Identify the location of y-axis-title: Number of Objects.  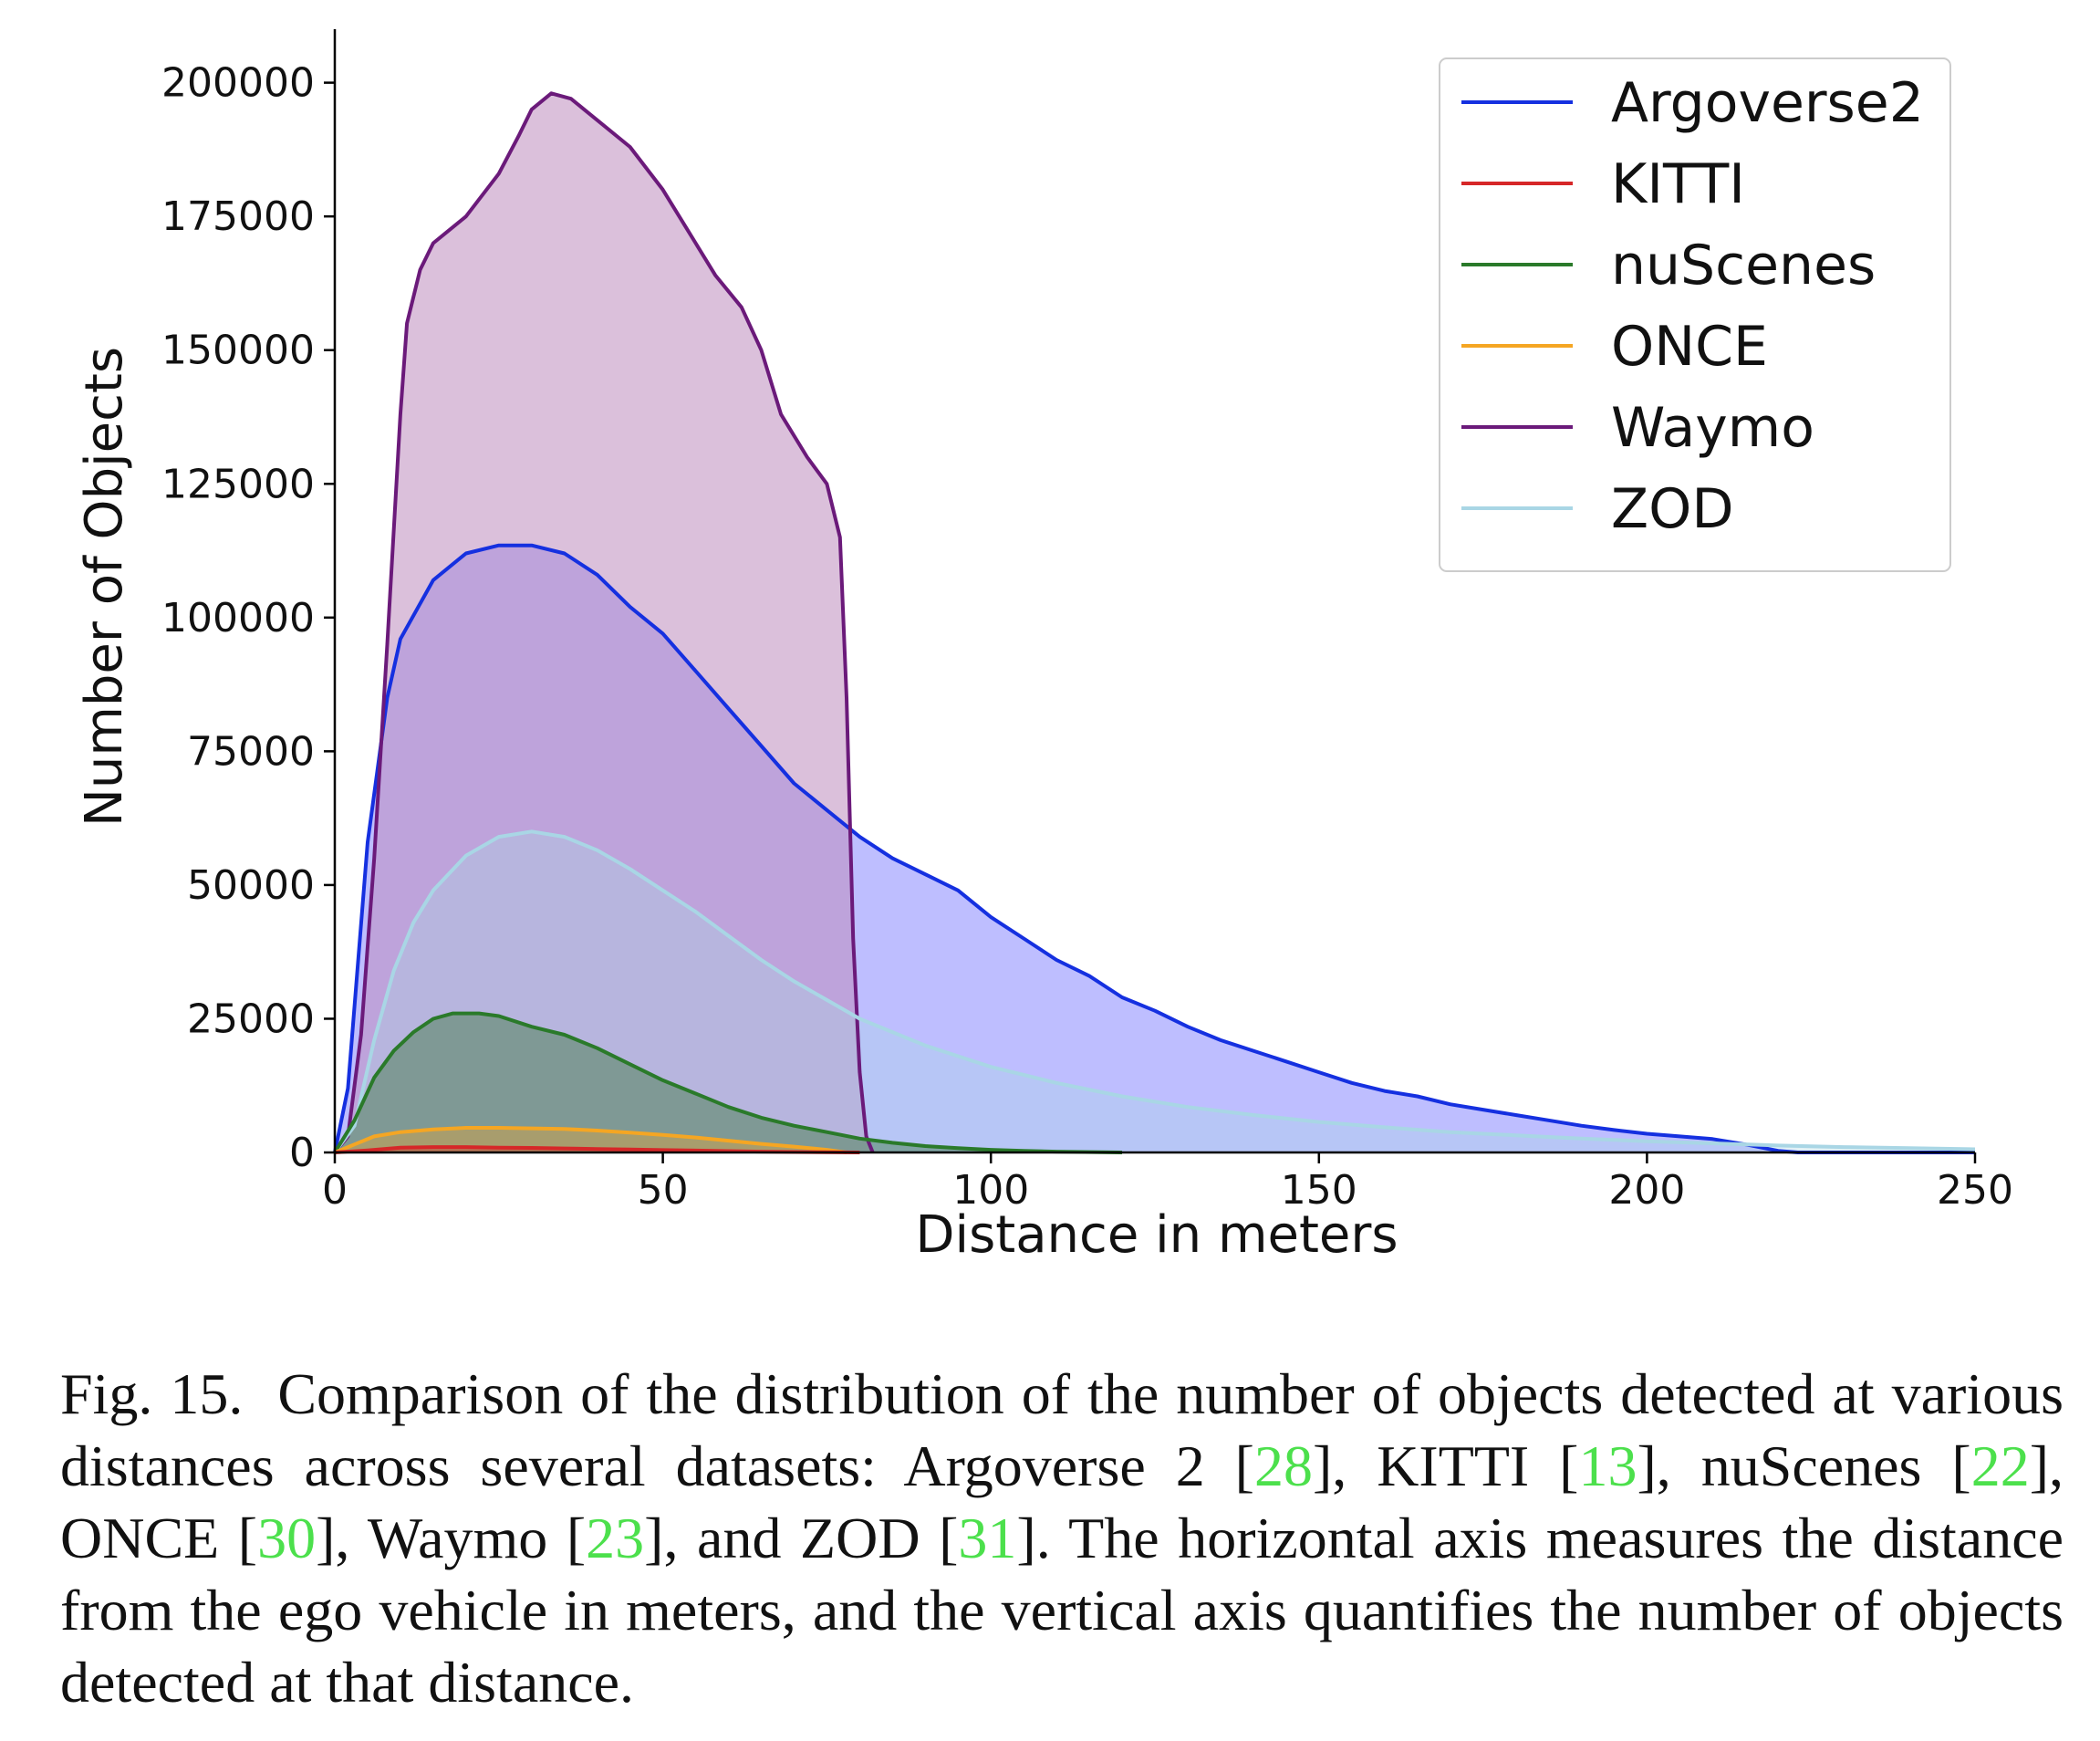
(105, 587).